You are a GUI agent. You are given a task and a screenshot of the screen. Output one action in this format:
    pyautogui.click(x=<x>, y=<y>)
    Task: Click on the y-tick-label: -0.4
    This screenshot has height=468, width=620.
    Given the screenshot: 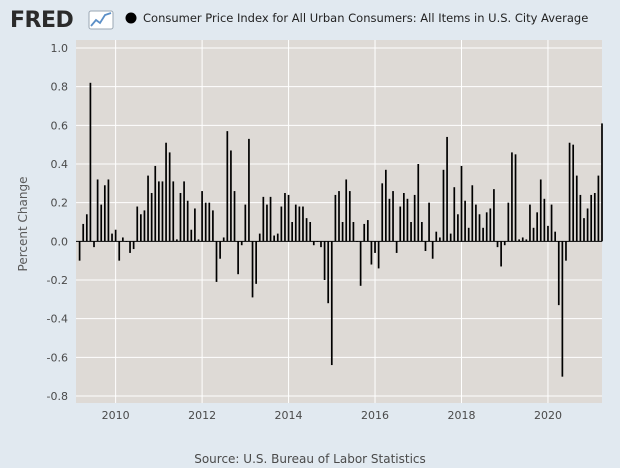 What is the action you would take?
    pyautogui.click(x=57, y=319)
    